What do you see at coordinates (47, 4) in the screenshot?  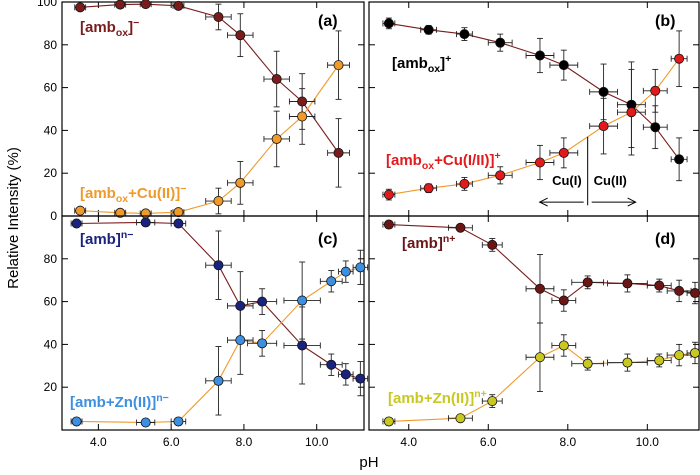 I see `y-tick-label: 100` at bounding box center [47, 4].